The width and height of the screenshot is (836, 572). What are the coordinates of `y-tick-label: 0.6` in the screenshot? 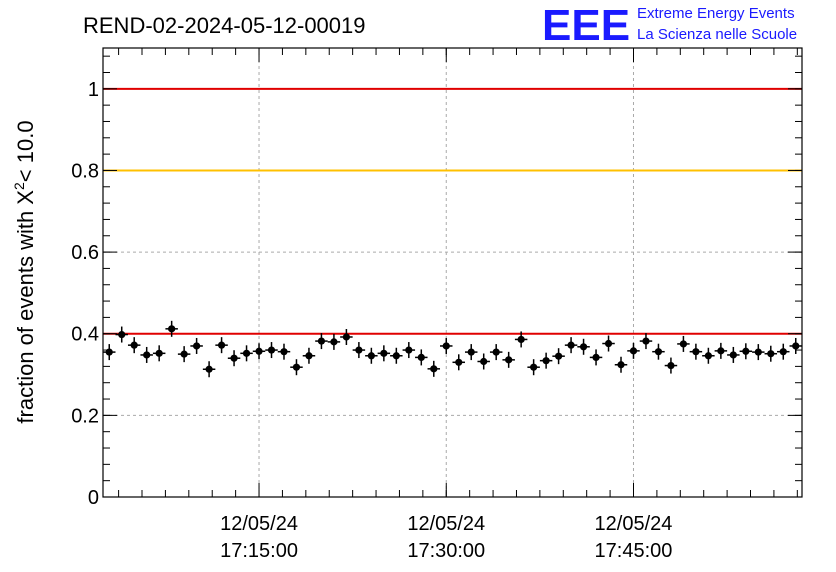 It's located at (85, 253).